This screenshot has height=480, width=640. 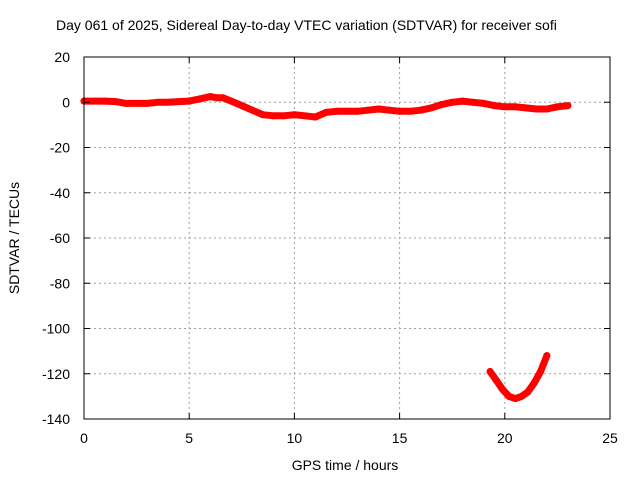 I want to click on y-tick-label: 0, so click(x=66, y=102).